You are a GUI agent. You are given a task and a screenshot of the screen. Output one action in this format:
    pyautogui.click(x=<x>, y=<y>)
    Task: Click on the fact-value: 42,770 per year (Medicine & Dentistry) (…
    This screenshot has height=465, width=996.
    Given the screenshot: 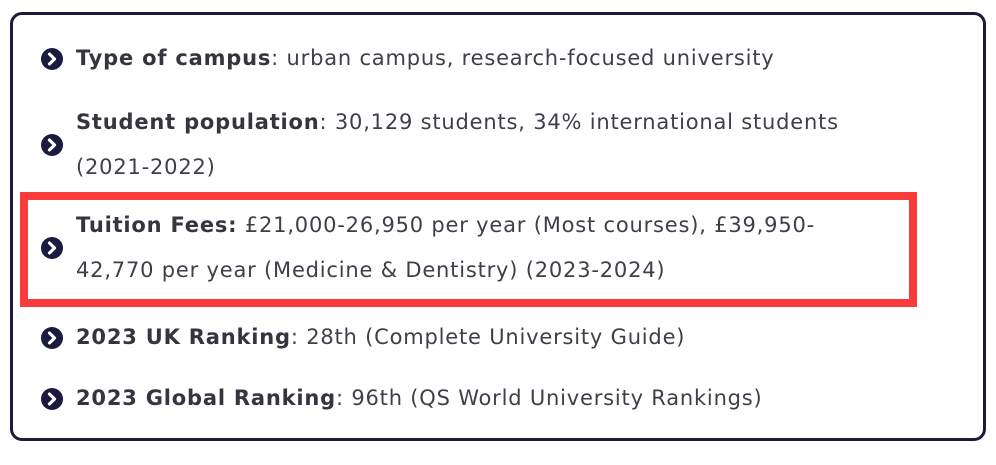 What is the action you would take?
    pyautogui.click(x=371, y=270)
    